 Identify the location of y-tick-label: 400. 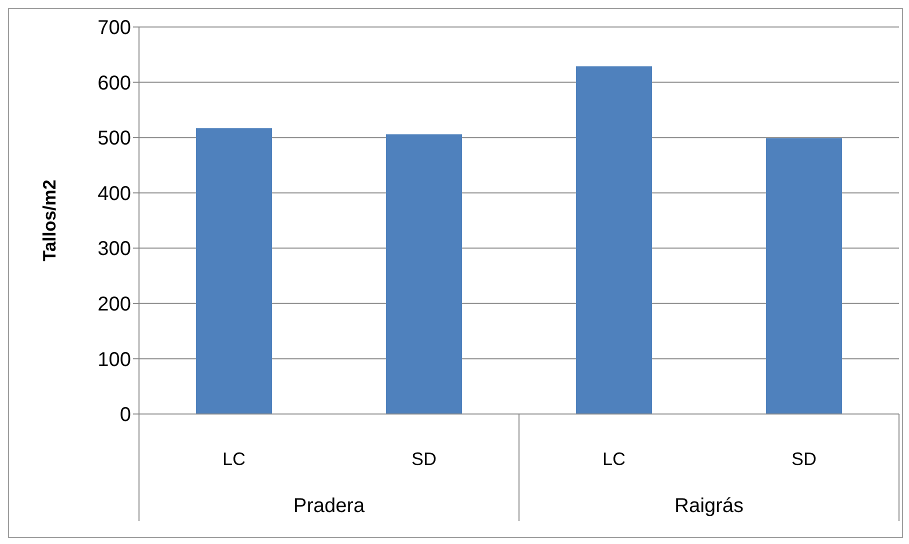
(114, 193).